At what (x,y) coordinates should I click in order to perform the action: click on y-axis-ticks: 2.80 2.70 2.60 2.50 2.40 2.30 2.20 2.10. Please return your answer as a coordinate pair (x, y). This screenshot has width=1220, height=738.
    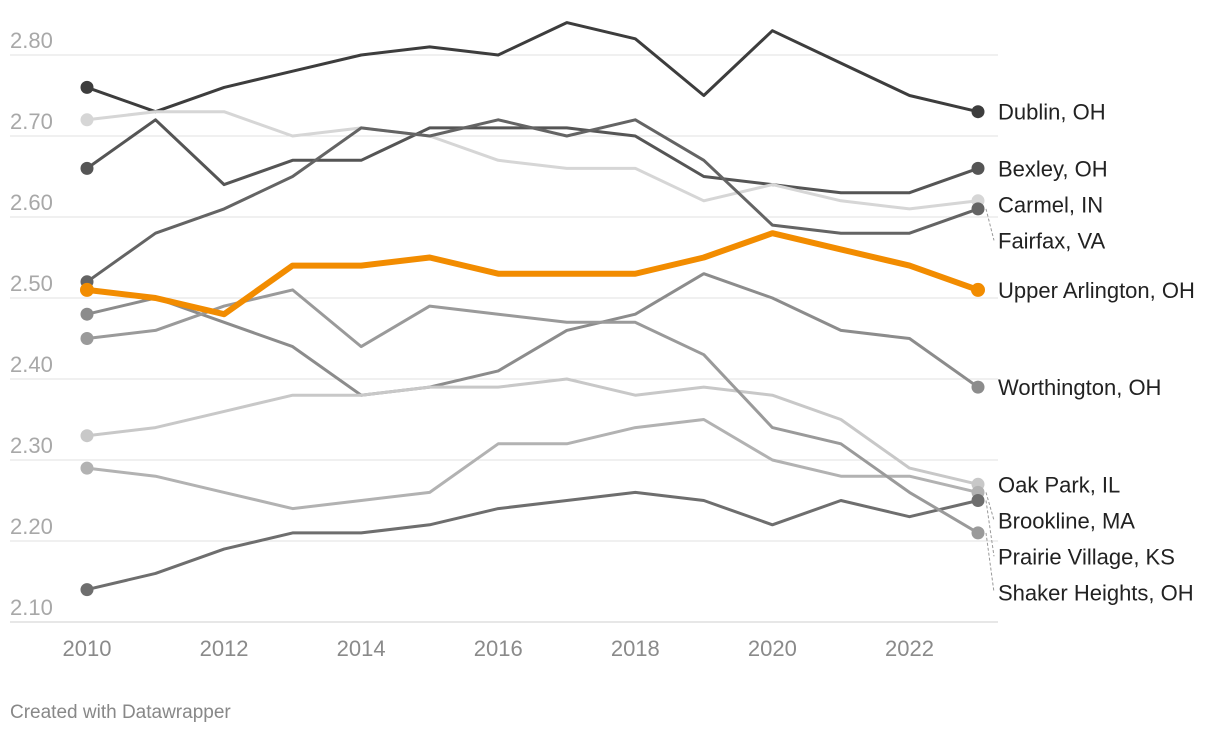
    Looking at the image, I should click on (31, 324).